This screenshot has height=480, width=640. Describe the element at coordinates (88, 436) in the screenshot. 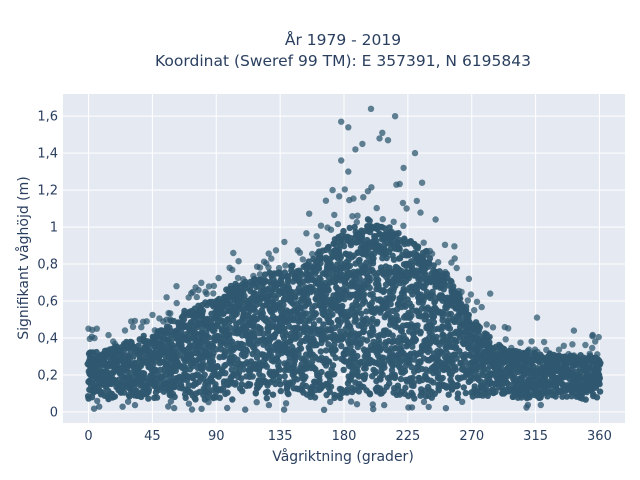

I see `x-tick-label: 0` at that location.